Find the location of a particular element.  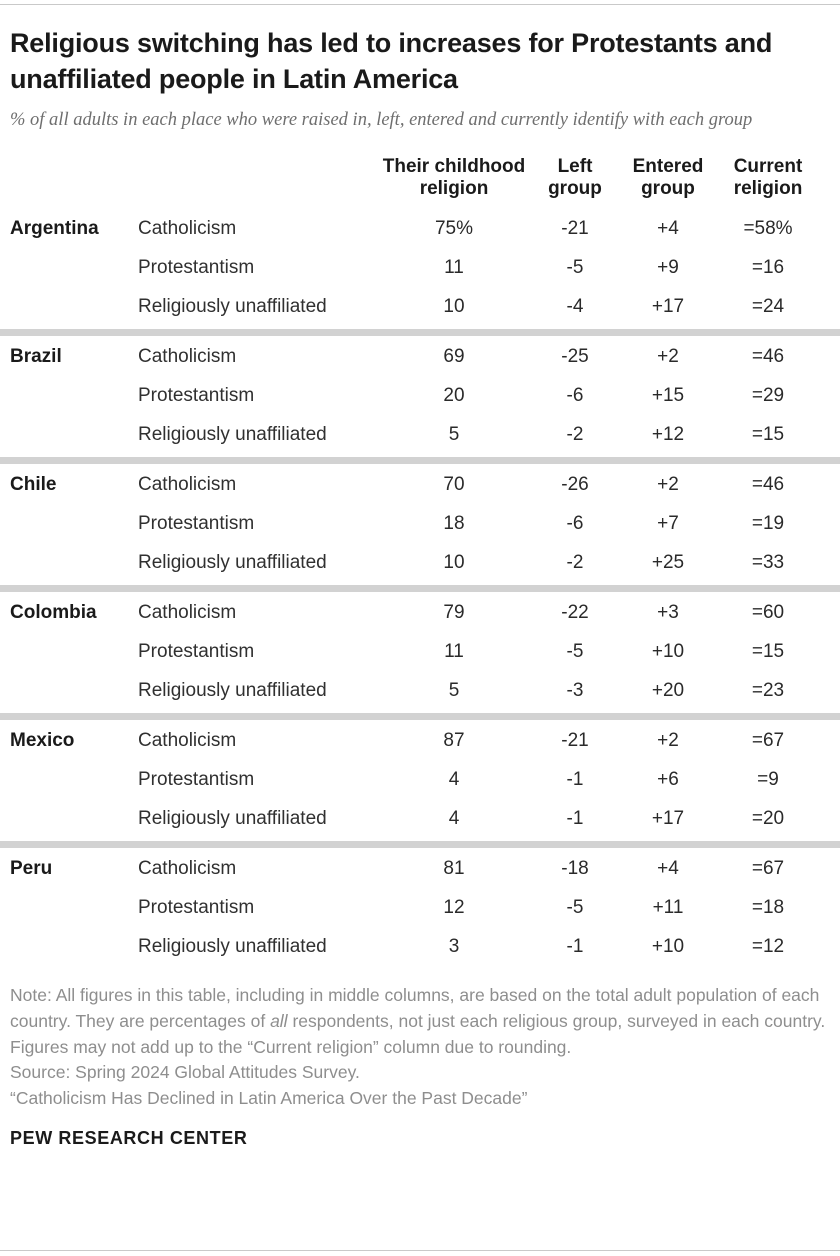

left-group-value: -3 is located at coordinates (575, 691).